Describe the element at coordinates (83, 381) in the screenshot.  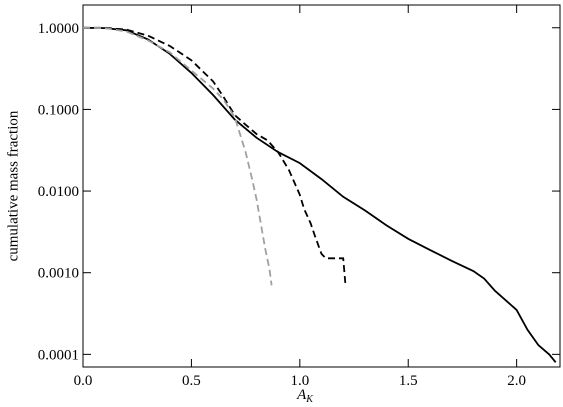
I see `x-tick-label: 0.0` at that location.